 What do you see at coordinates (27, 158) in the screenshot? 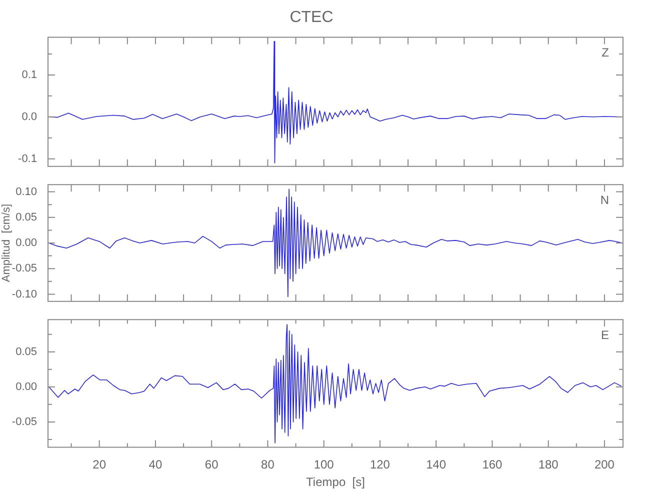
I see `y-tick-label: -0.1` at bounding box center [27, 158].